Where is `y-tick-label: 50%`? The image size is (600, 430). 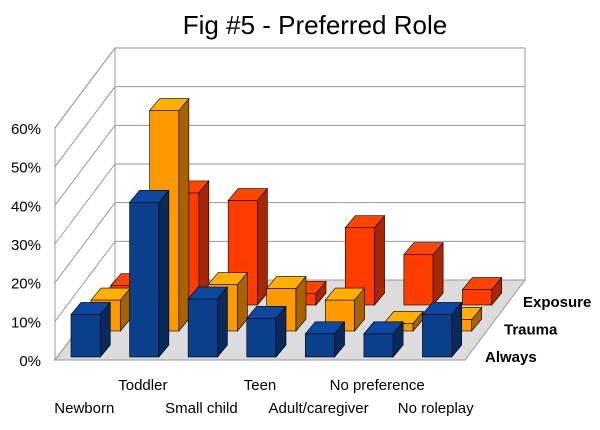
y-tick-label: 50% is located at coordinates (26, 168).